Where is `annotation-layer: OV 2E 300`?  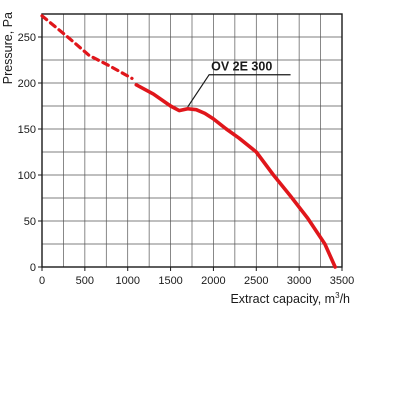 annotation-layer: OV 2E 300 is located at coordinates (239, 84).